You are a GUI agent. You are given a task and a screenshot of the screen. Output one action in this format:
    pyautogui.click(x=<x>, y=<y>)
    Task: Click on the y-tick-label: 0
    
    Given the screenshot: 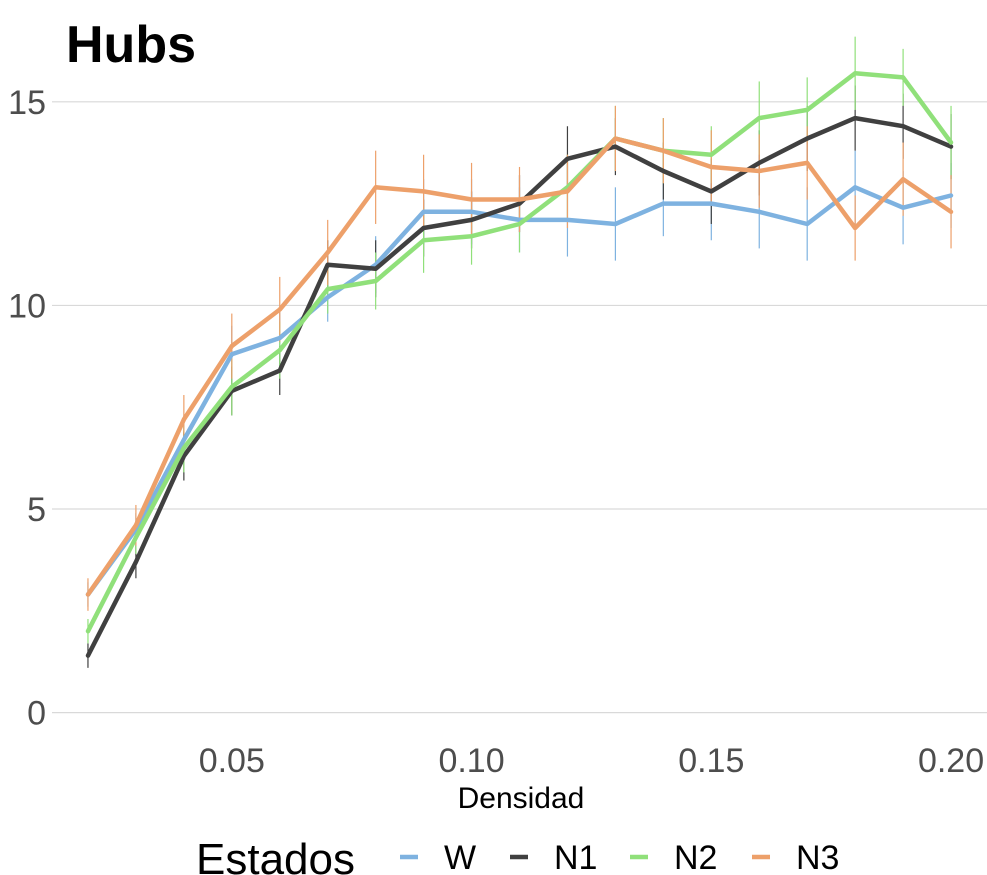 What is the action you would take?
    pyautogui.click(x=36, y=714)
    